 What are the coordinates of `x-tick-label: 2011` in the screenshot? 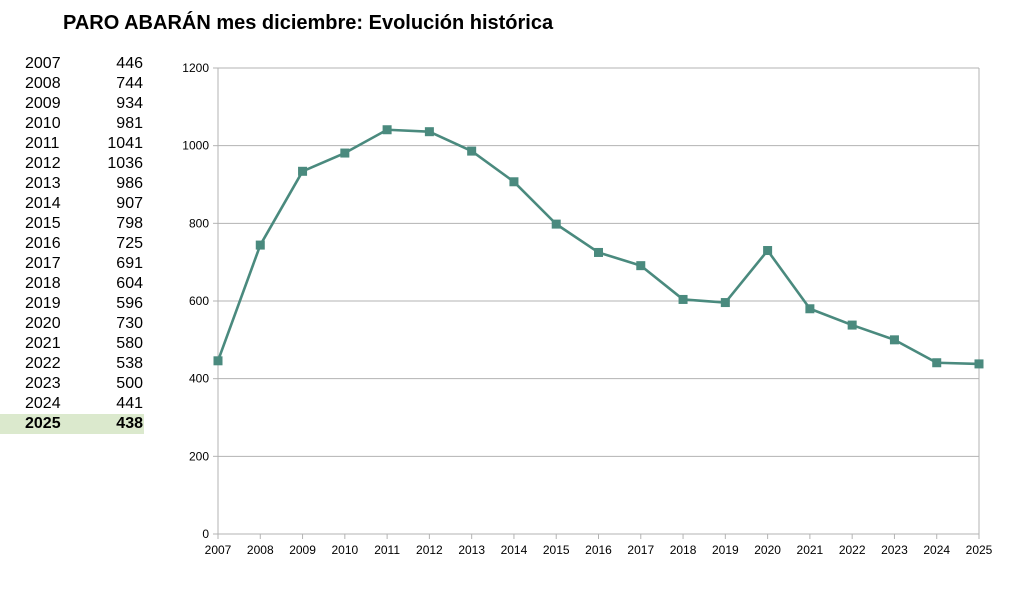 It's located at (387, 550).